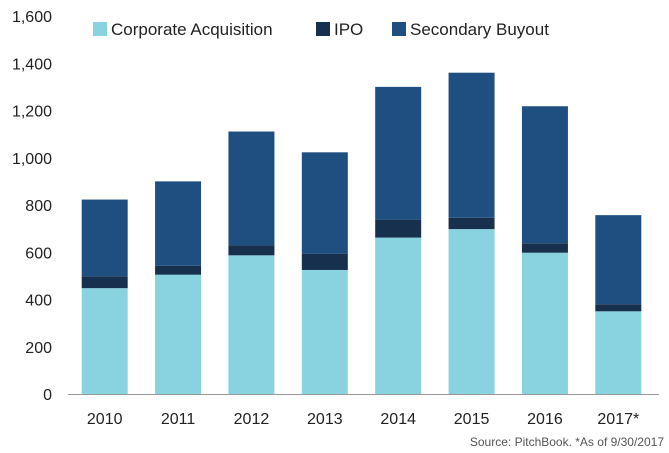 The image size is (669, 453). What do you see at coordinates (252, 419) in the screenshot?
I see `x-tick-label: 2012` at bounding box center [252, 419].